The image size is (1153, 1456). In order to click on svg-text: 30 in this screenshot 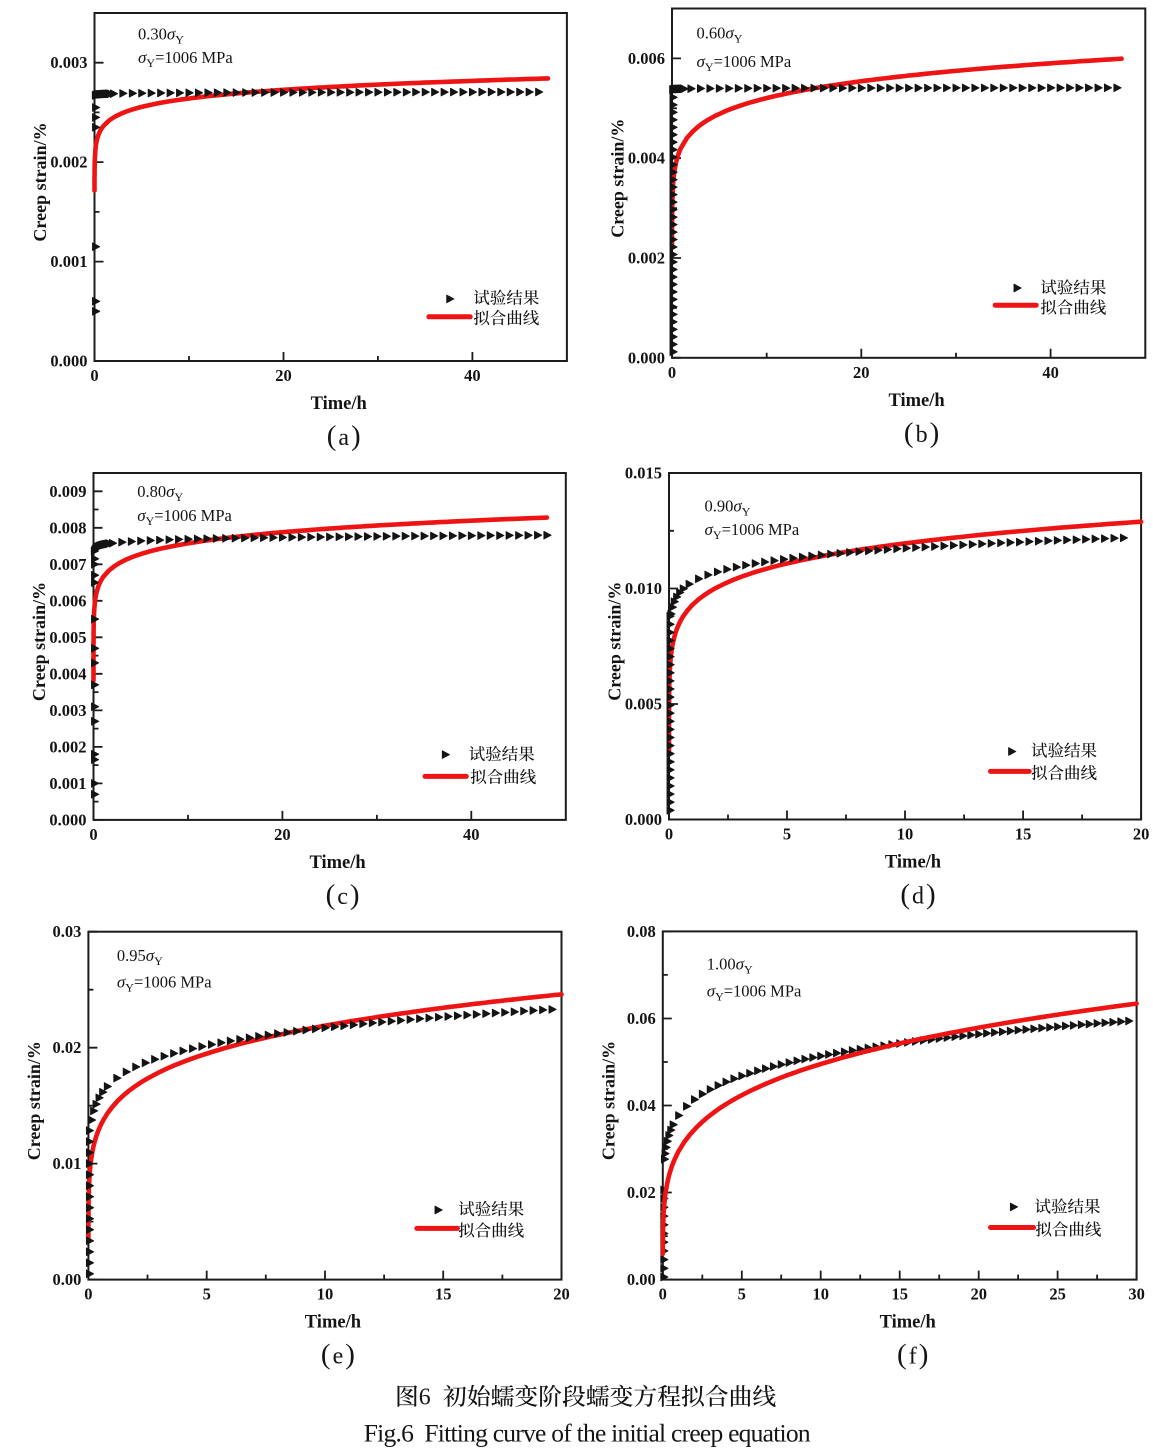, I will do `click(1136, 1294)`.